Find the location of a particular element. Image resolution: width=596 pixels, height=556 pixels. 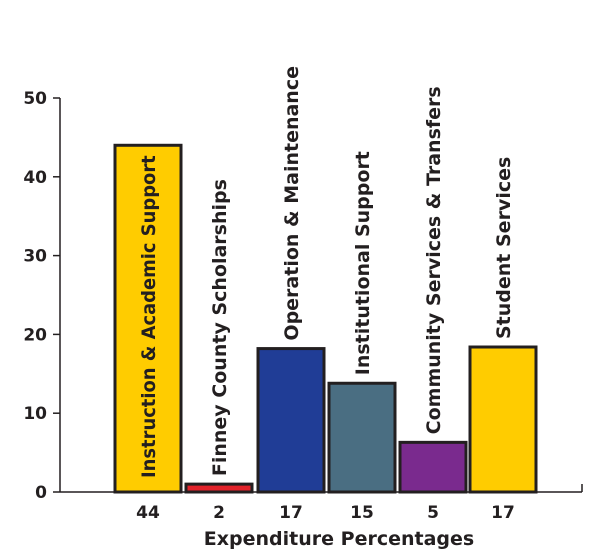

bar-label: Operation & Maintenance is located at coordinates (292, 203).